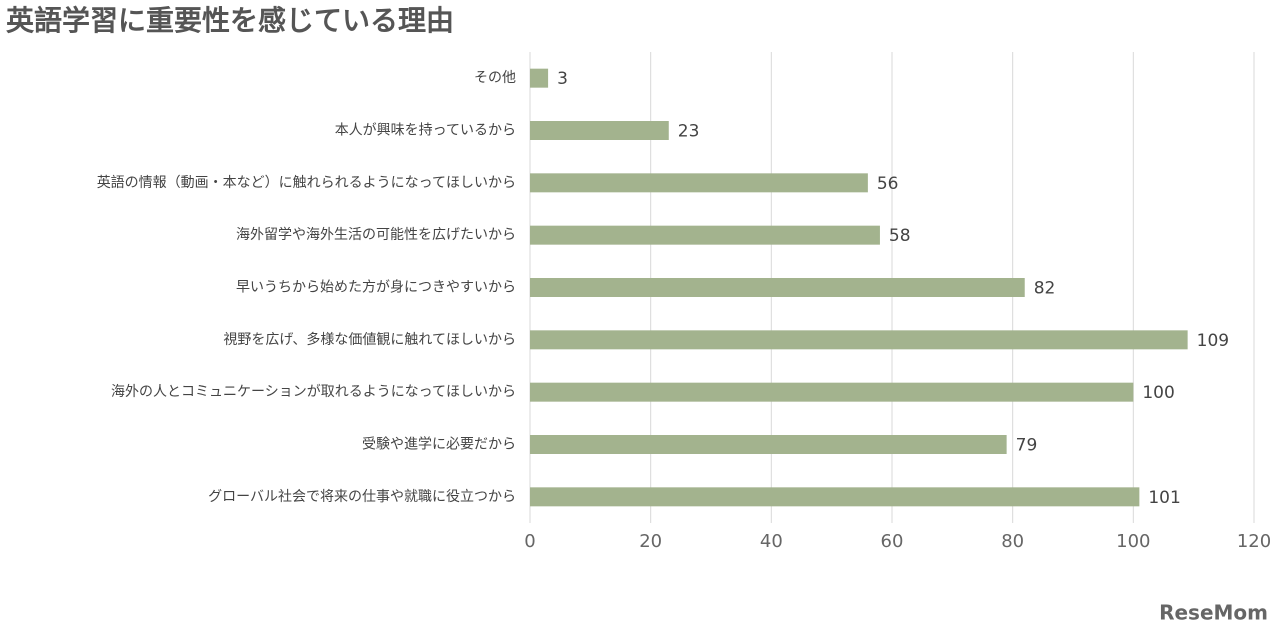 Image resolution: width=1280 pixels, height=639 pixels. I want to click on value-label: 56, so click(888, 184).